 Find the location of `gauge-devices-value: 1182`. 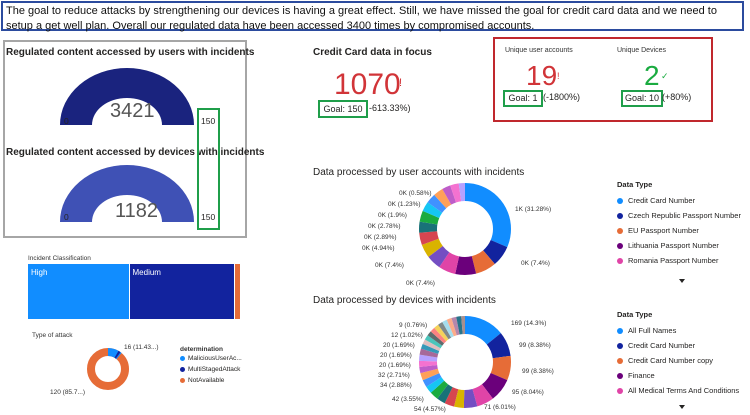

gauge-devices-value: 1182 is located at coordinates (137, 211).